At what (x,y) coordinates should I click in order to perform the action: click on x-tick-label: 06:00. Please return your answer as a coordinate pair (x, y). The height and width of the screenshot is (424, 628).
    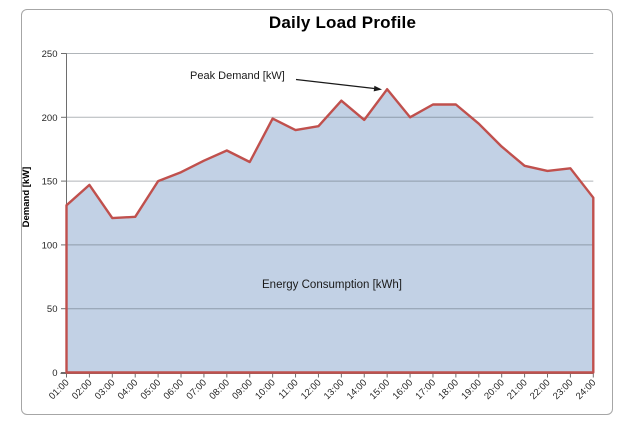
    Looking at the image, I should click on (174, 389).